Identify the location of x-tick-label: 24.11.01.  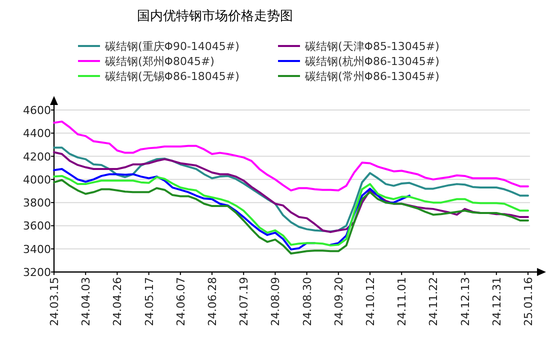
(402, 301).